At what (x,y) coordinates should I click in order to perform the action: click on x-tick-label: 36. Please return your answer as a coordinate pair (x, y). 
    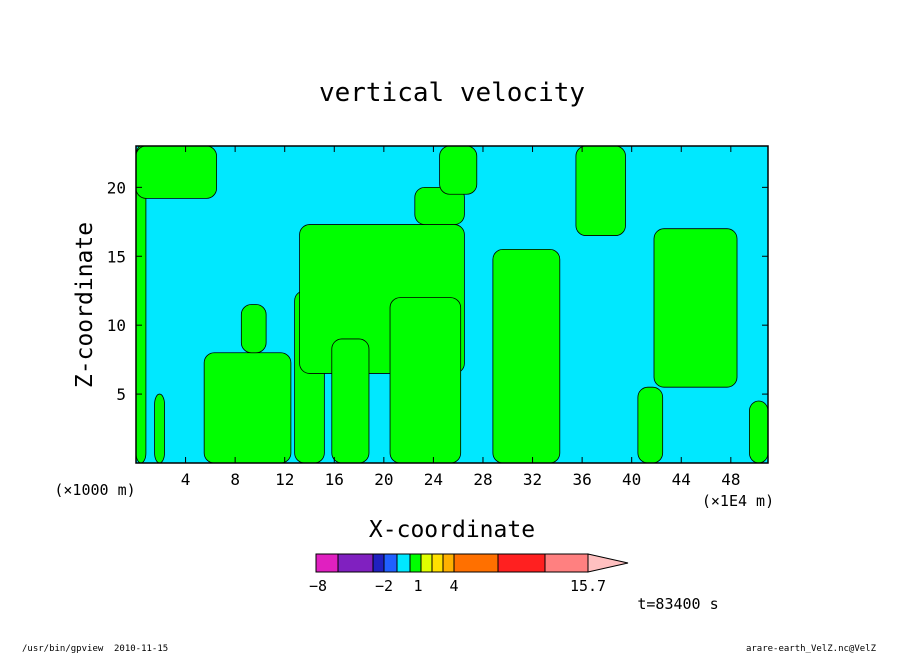
    Looking at the image, I should click on (581, 479).